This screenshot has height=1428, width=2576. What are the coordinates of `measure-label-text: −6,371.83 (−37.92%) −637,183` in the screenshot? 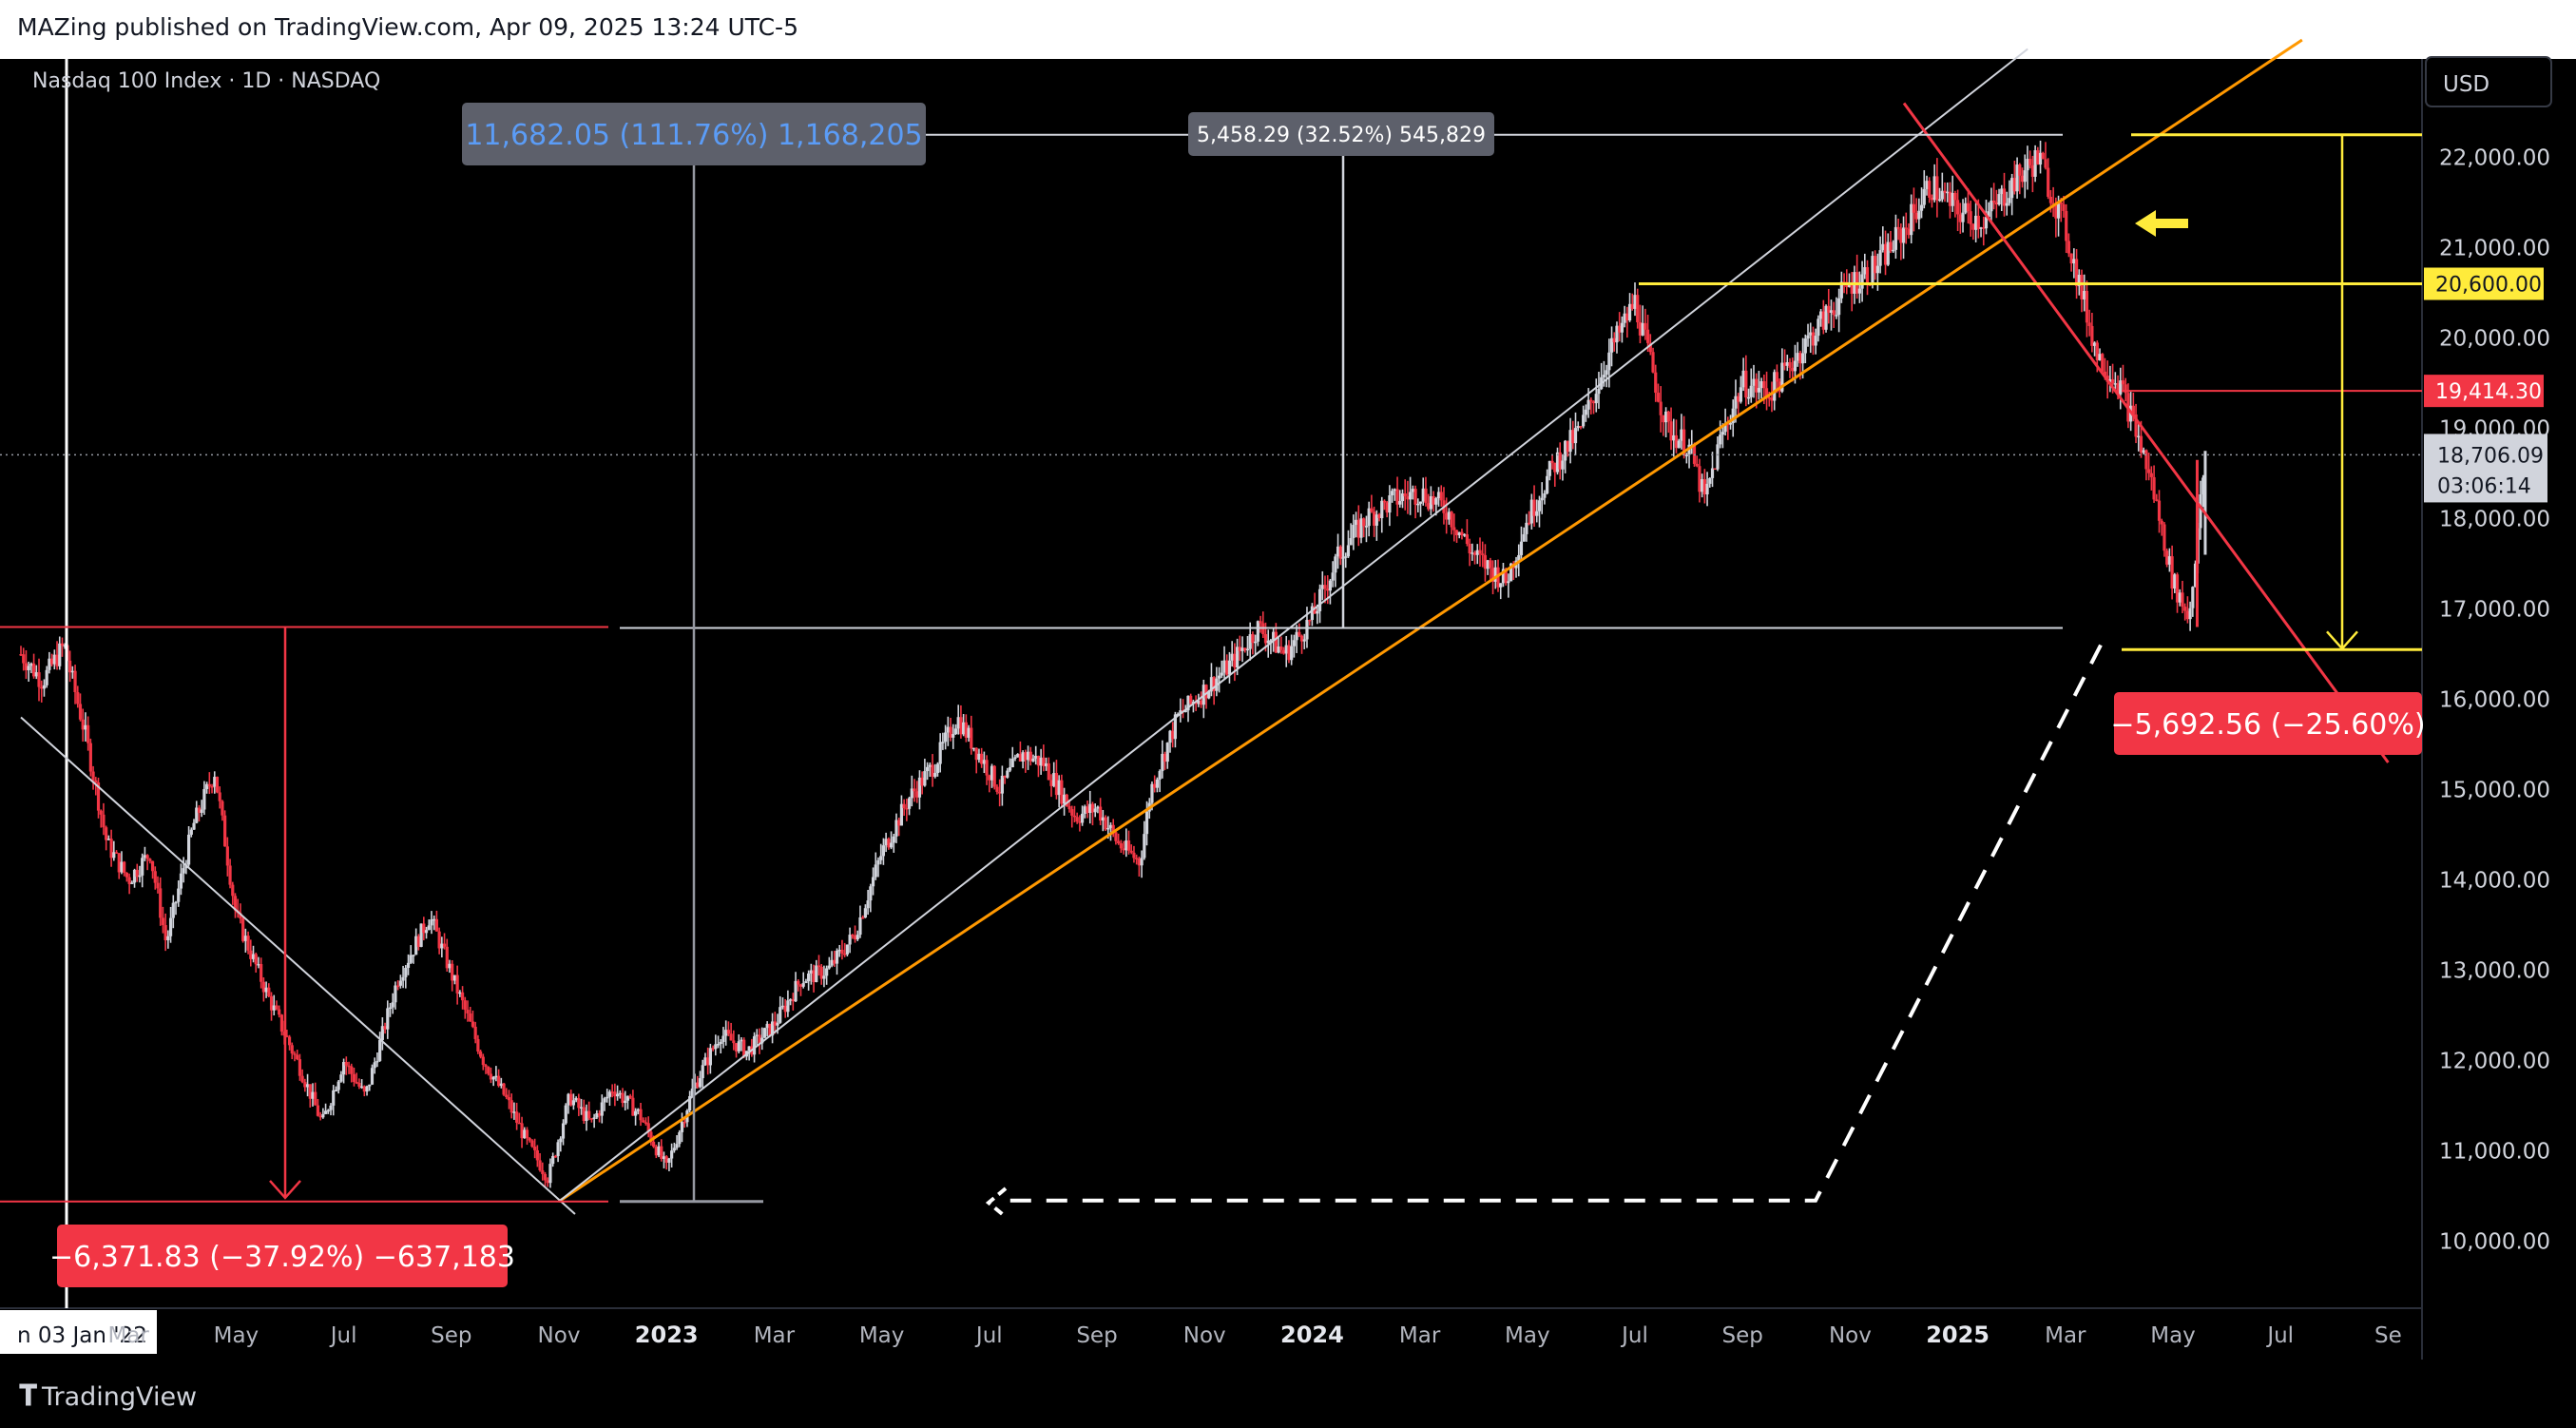 It's located at (282, 1257).